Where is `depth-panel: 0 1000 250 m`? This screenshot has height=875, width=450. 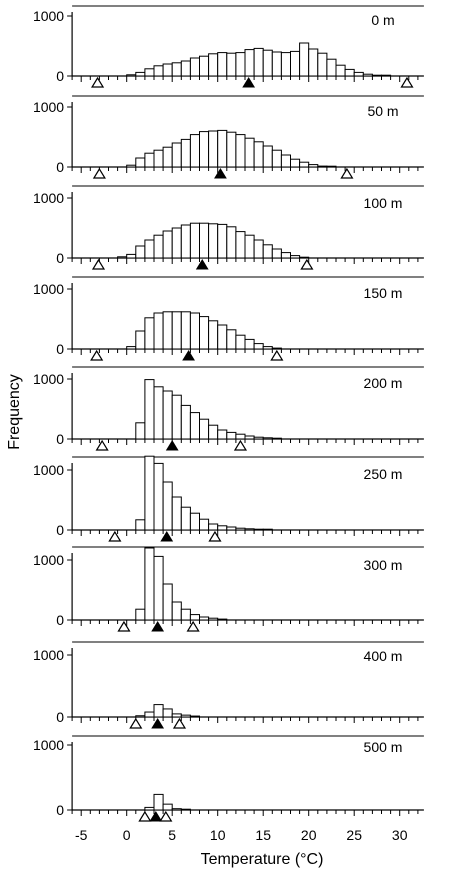 depth-panel: 0 1000 250 m is located at coordinates (228, 498).